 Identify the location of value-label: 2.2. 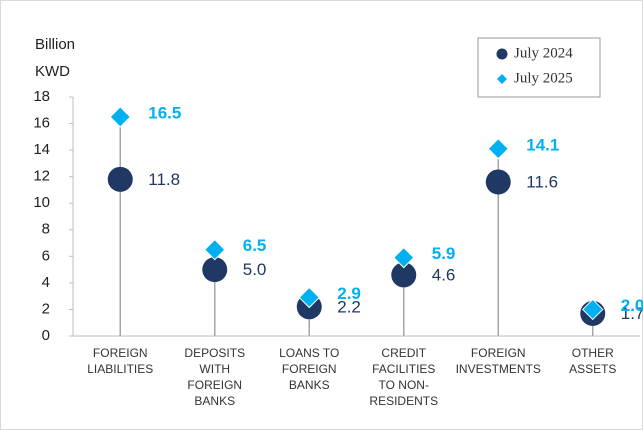
(349, 306).